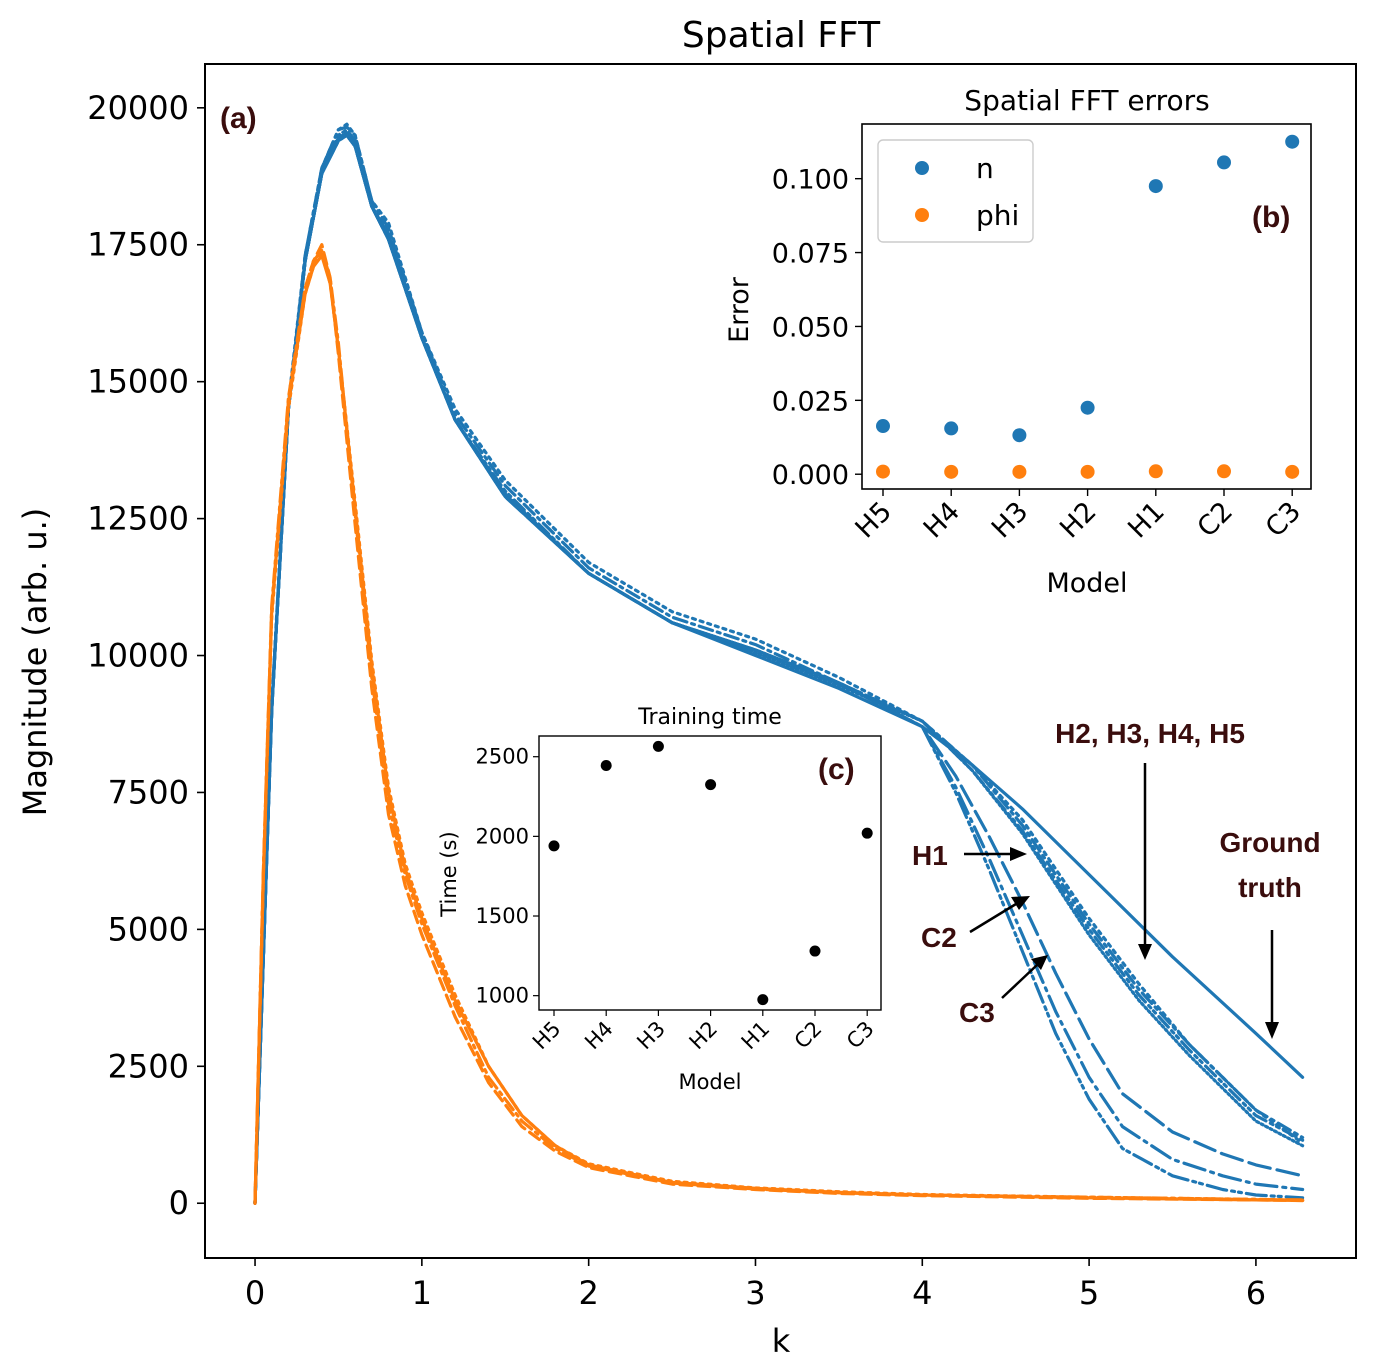 This screenshot has height=1367, width=1382. I want to click on inset-c-x-axis-label: Model, so click(709, 1082).